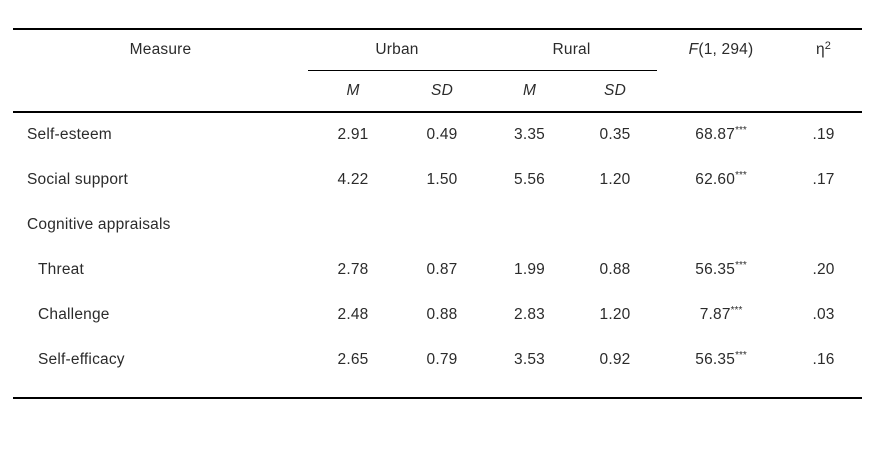 The height and width of the screenshot is (465, 884). Describe the element at coordinates (69, 134) in the screenshot. I see `measure-label: Self-esteem` at that location.